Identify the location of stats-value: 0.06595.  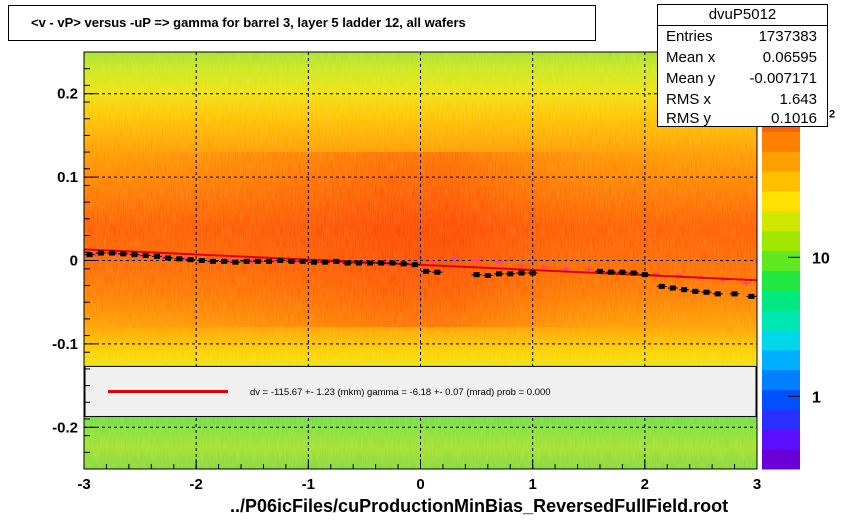
(789, 57).